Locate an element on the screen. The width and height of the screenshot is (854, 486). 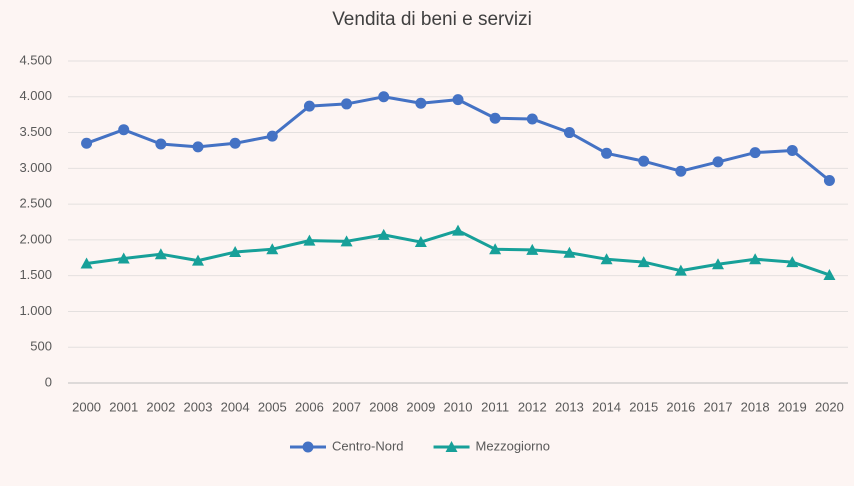
x-tick-label: 2012 is located at coordinates (532, 406).